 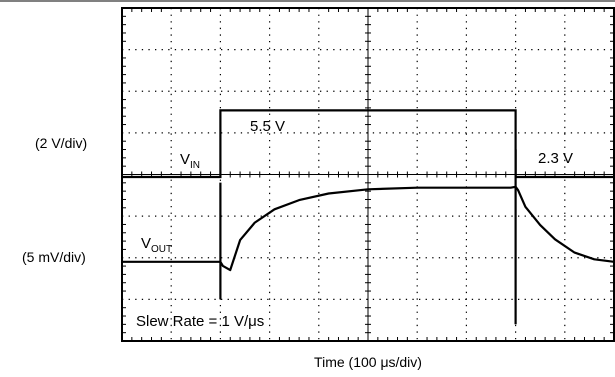 What do you see at coordinates (185, 159) in the screenshot?
I see `vin-label-main: V` at bounding box center [185, 159].